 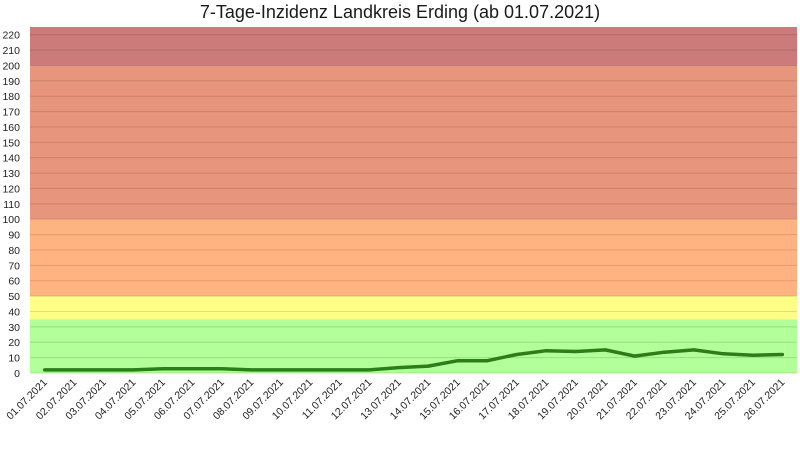 I want to click on y-tick-label: 140, so click(x=11, y=159).